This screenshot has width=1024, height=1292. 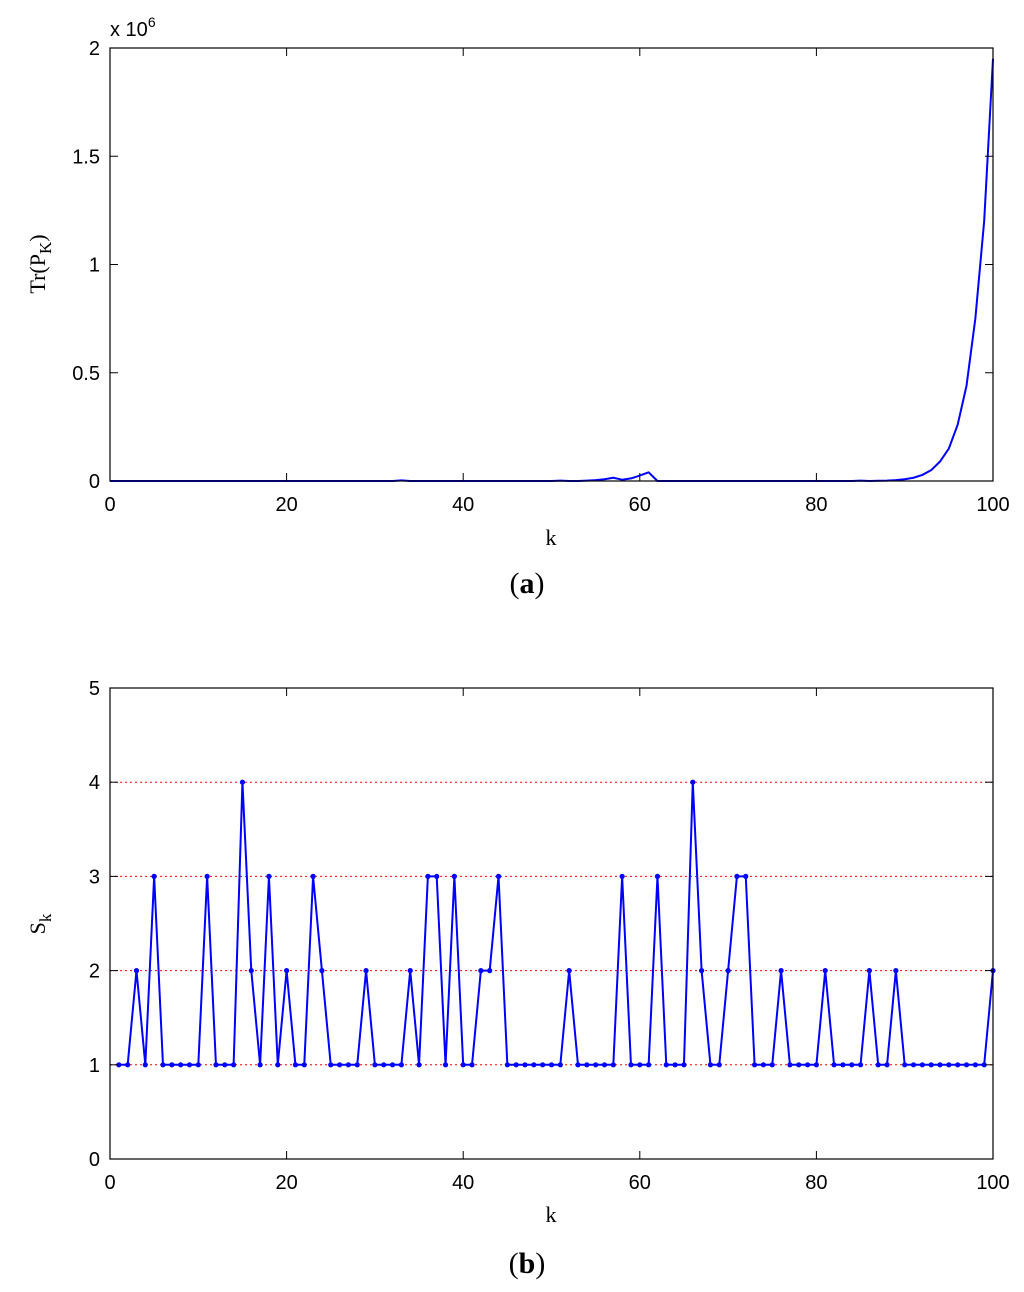 What do you see at coordinates (527, 583) in the screenshot?
I see `caption-a: (a)` at bounding box center [527, 583].